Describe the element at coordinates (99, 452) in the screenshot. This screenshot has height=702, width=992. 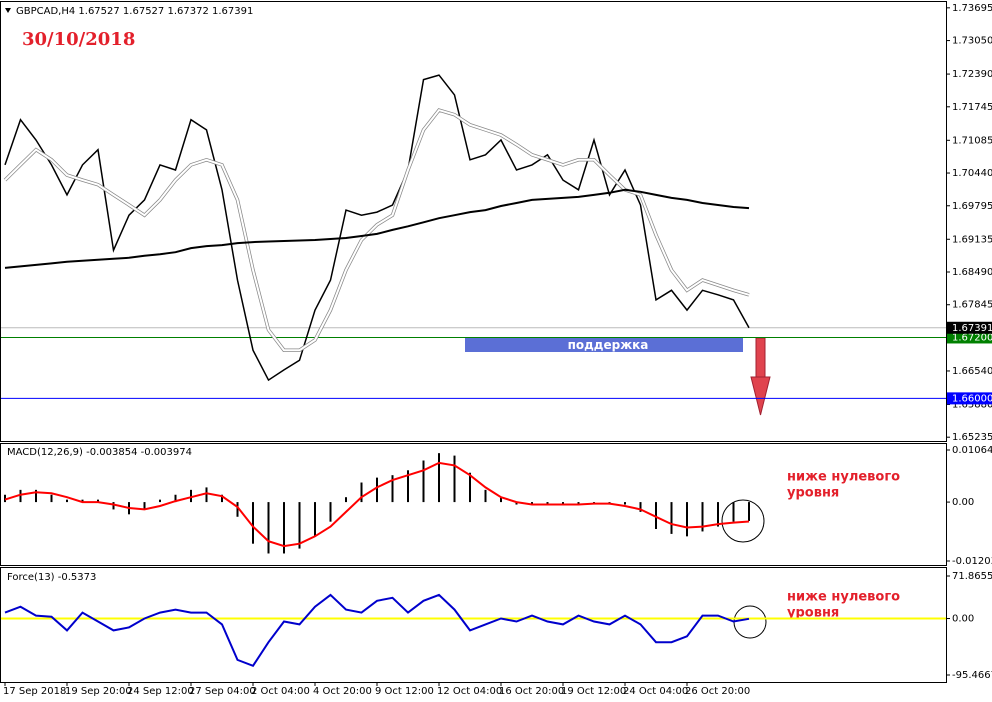
I see `macd-title: MACD(12,26,9) -0.003854 -0.003974` at that location.